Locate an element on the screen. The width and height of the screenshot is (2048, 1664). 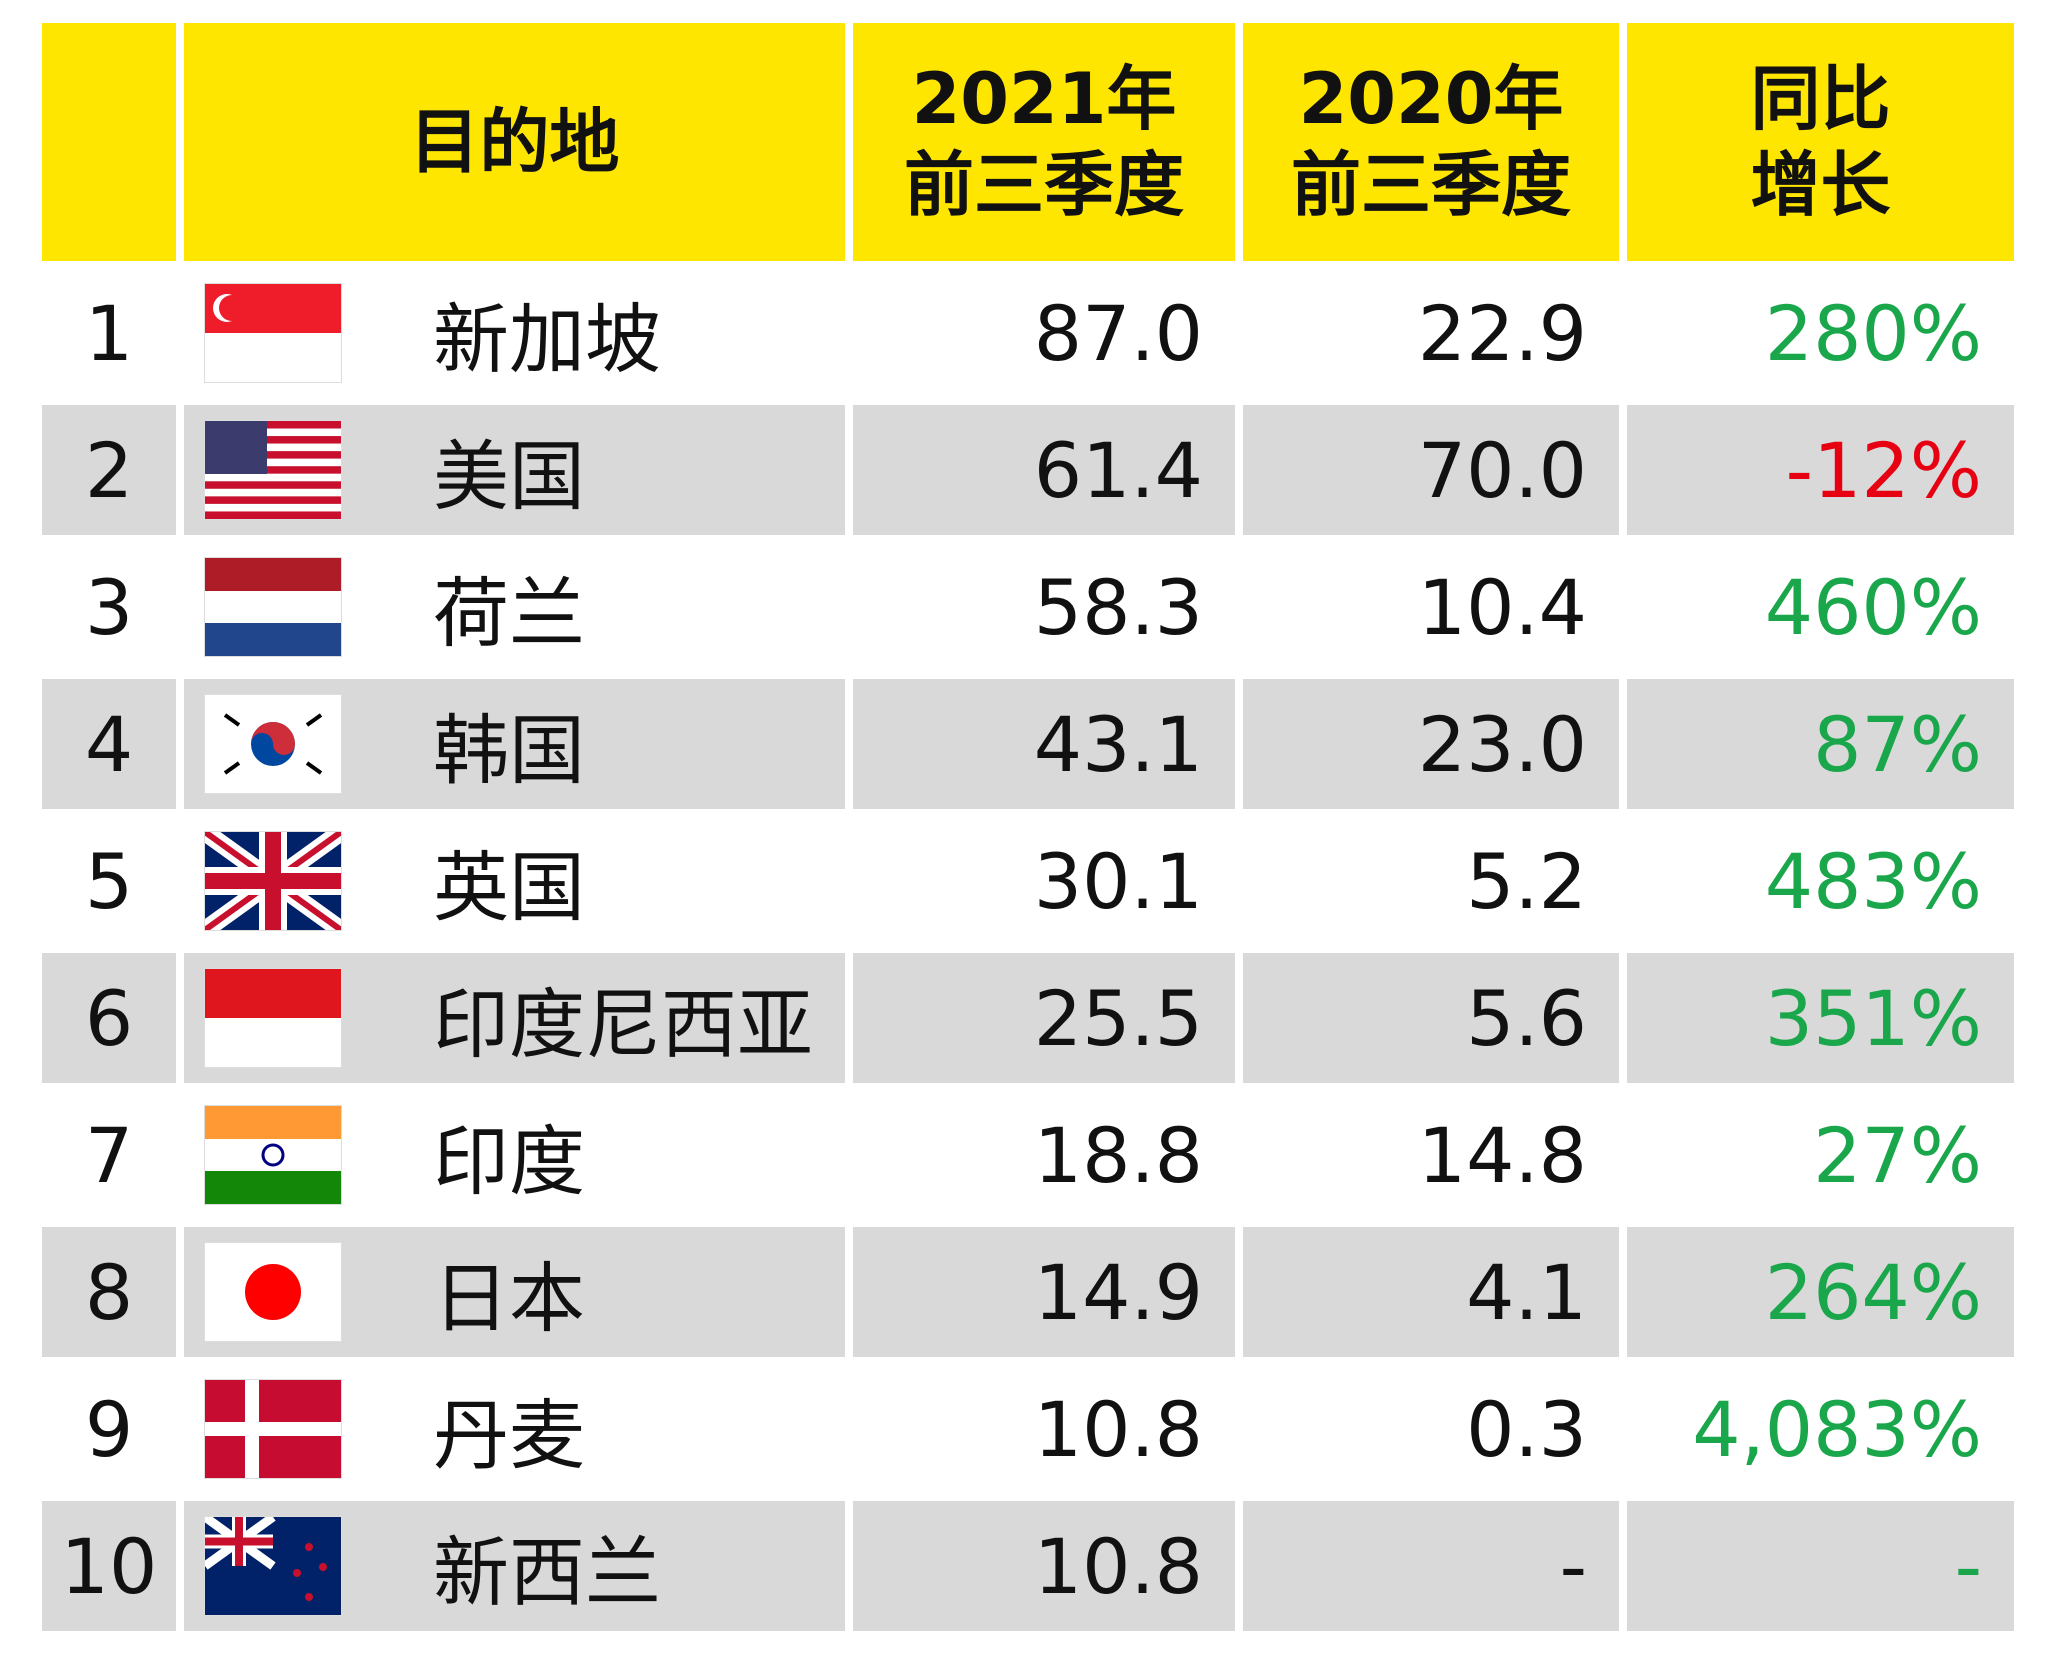
value-2021-cell: 14.9 is located at coordinates (1044, 1292).